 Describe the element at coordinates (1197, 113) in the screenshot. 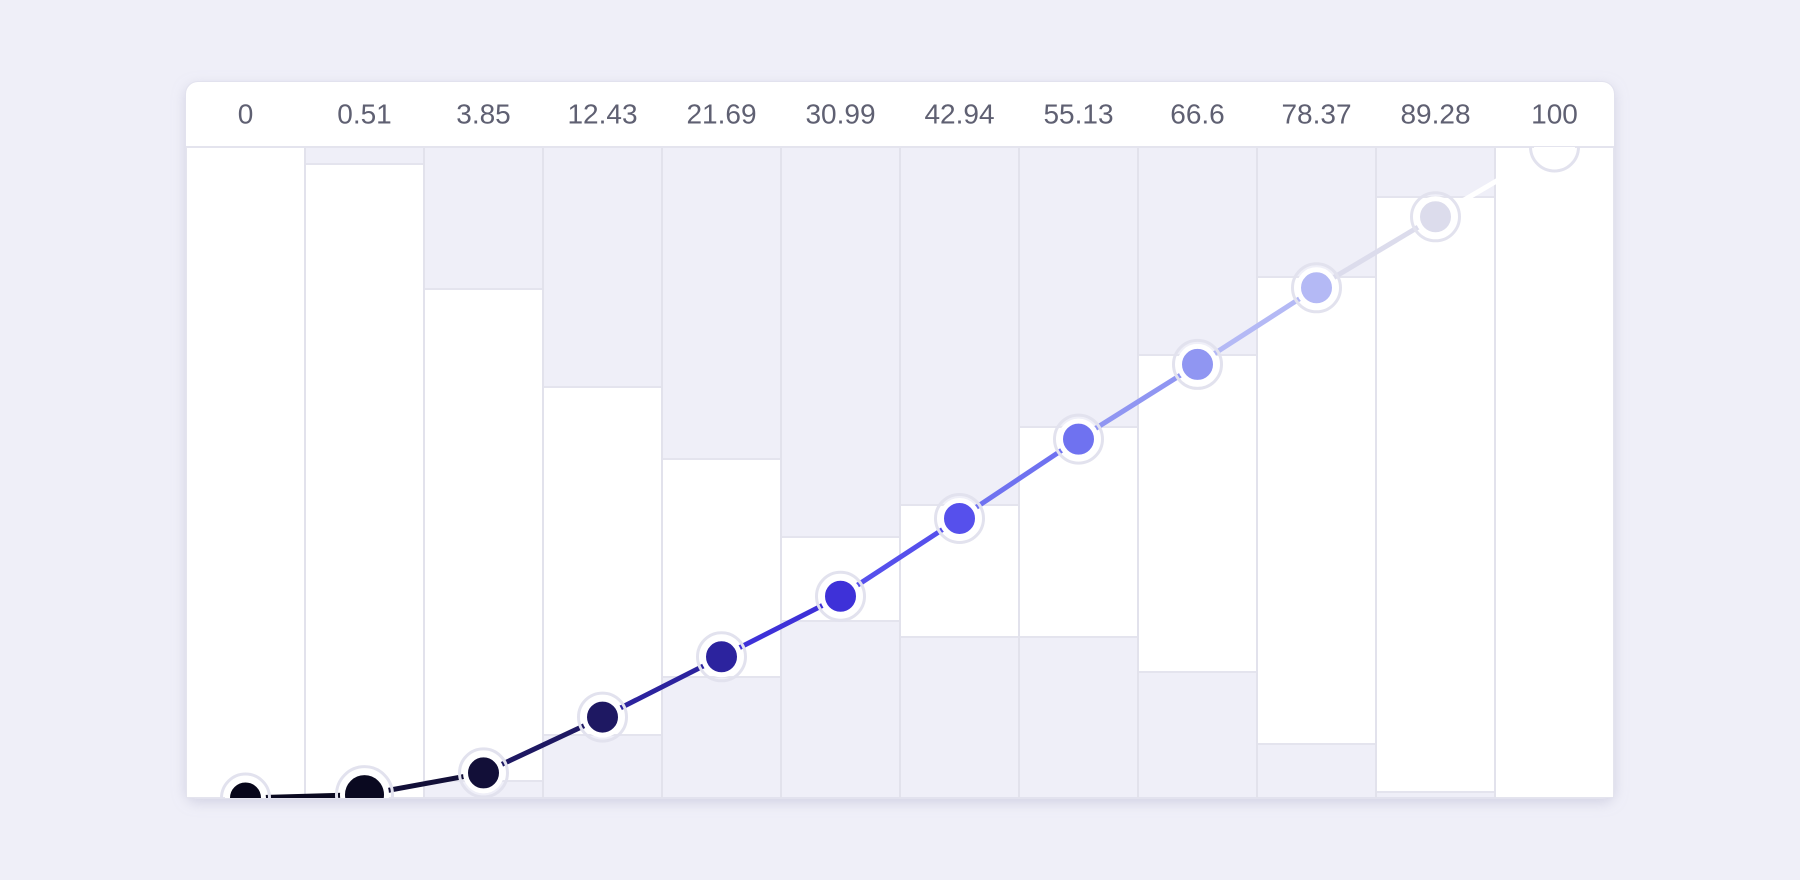

I see `stop-label: 66.6` at that location.